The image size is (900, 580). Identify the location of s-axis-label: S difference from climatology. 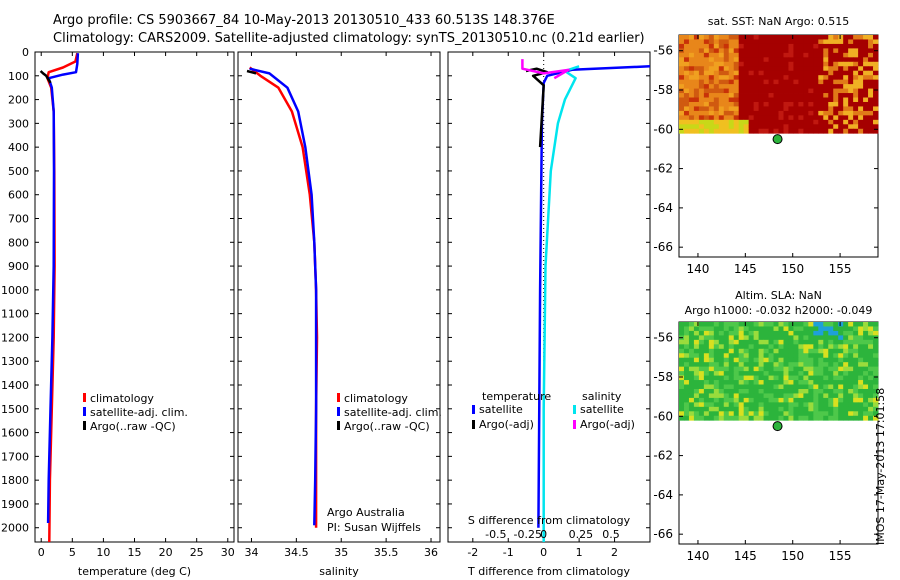
(549, 520).